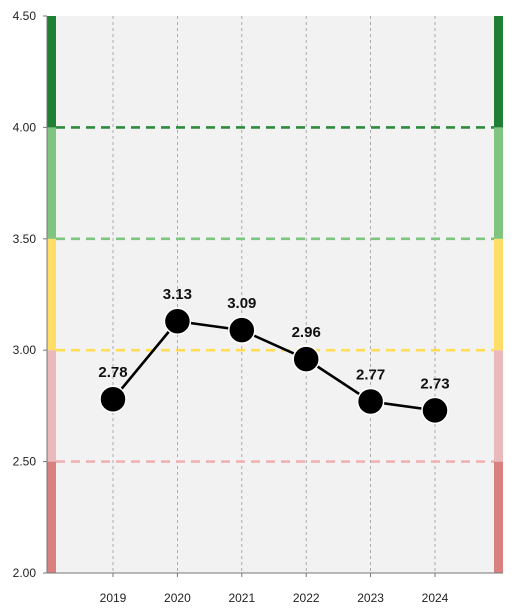  I want to click on data-label-2020: 3.13, so click(177, 294).